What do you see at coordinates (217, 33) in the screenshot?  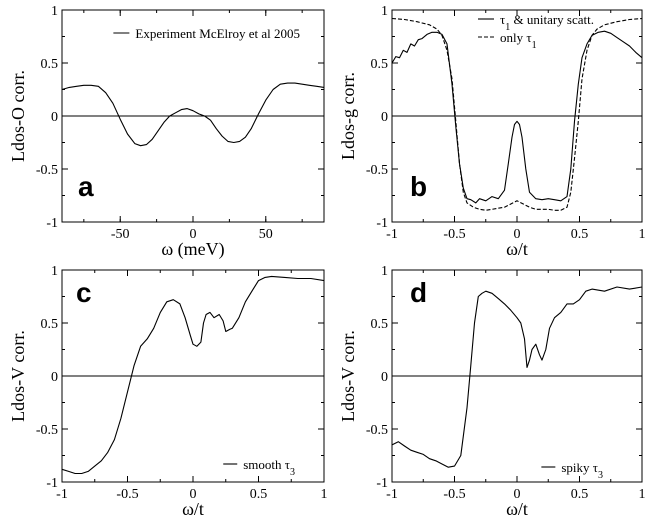 I see `legend-label: Experiment McElroy et al 2005` at bounding box center [217, 33].